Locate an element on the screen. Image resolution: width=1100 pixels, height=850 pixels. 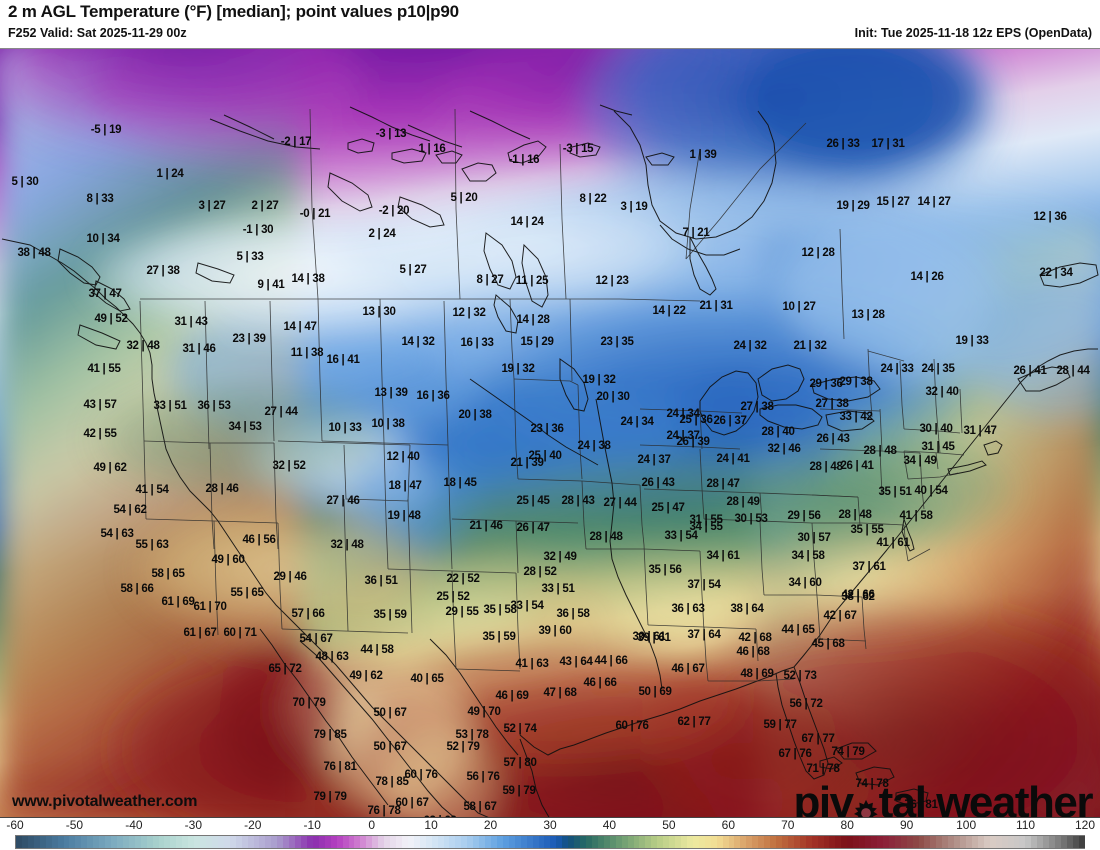
valid-time-label: F252 Valid: Sat 2025-11-29 00z is located at coordinates (97, 33).